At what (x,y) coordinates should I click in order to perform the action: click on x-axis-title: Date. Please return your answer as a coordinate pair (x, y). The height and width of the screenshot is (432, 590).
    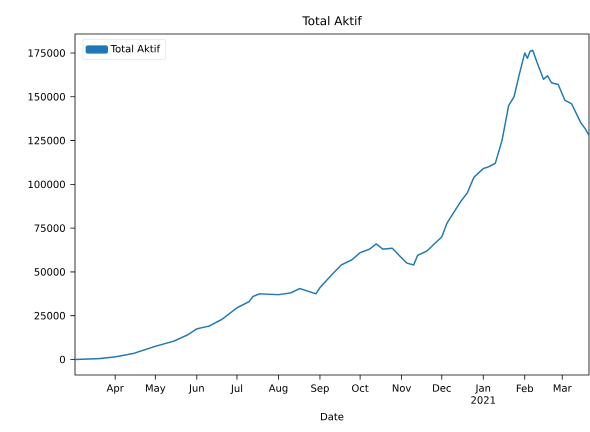
    Looking at the image, I should click on (332, 416).